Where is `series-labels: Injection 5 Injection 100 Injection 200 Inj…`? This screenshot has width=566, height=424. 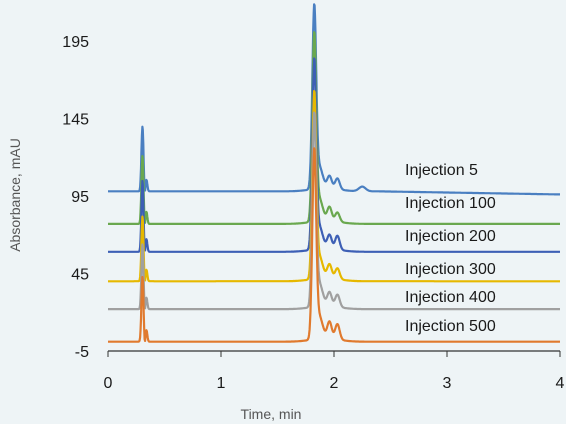
series-labels: Injection 5 Injection 100 Injection 200 Inj… is located at coordinates (450, 248).